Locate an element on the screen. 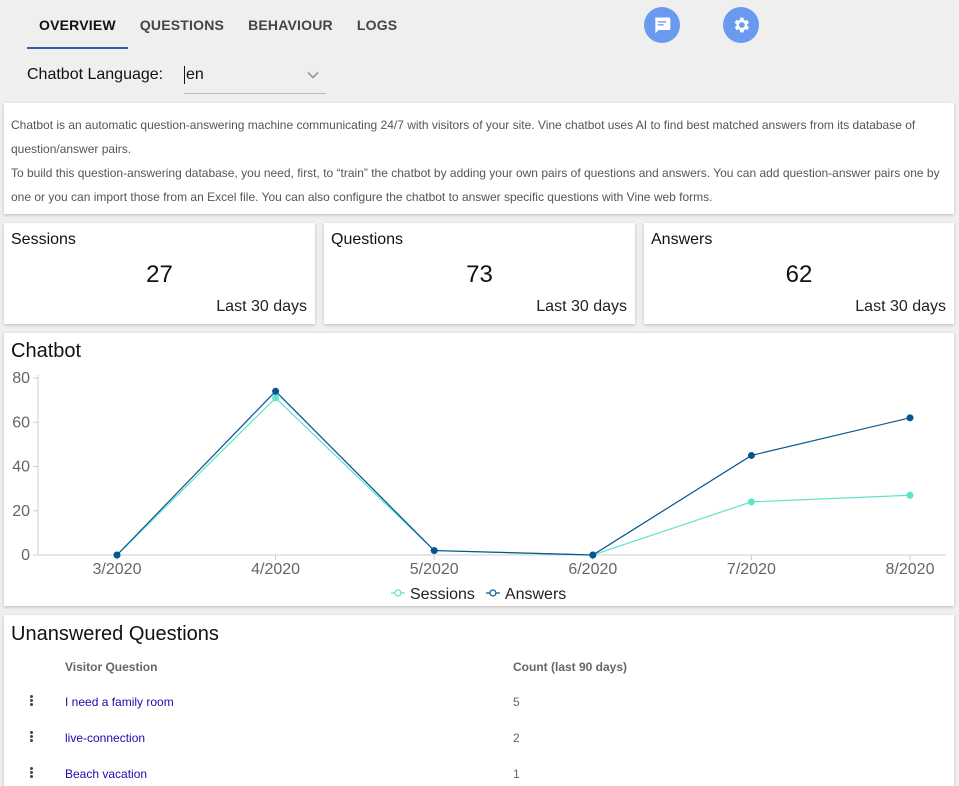 The width and height of the screenshot is (959, 786). stat-title: Questions is located at coordinates (367, 239).